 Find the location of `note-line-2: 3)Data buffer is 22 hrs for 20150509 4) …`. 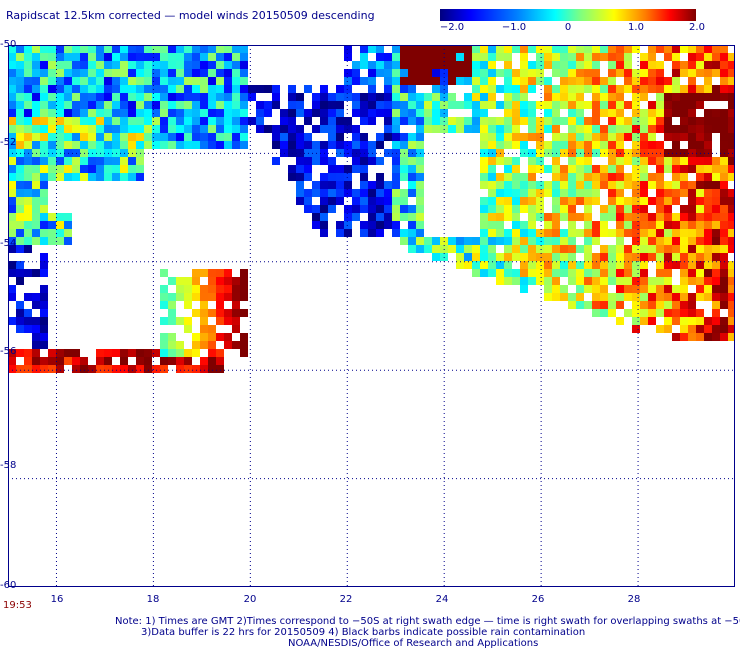

note-line-2: 3)Data buffer is 22 hrs for 20150509 4) … is located at coordinates (363, 632).